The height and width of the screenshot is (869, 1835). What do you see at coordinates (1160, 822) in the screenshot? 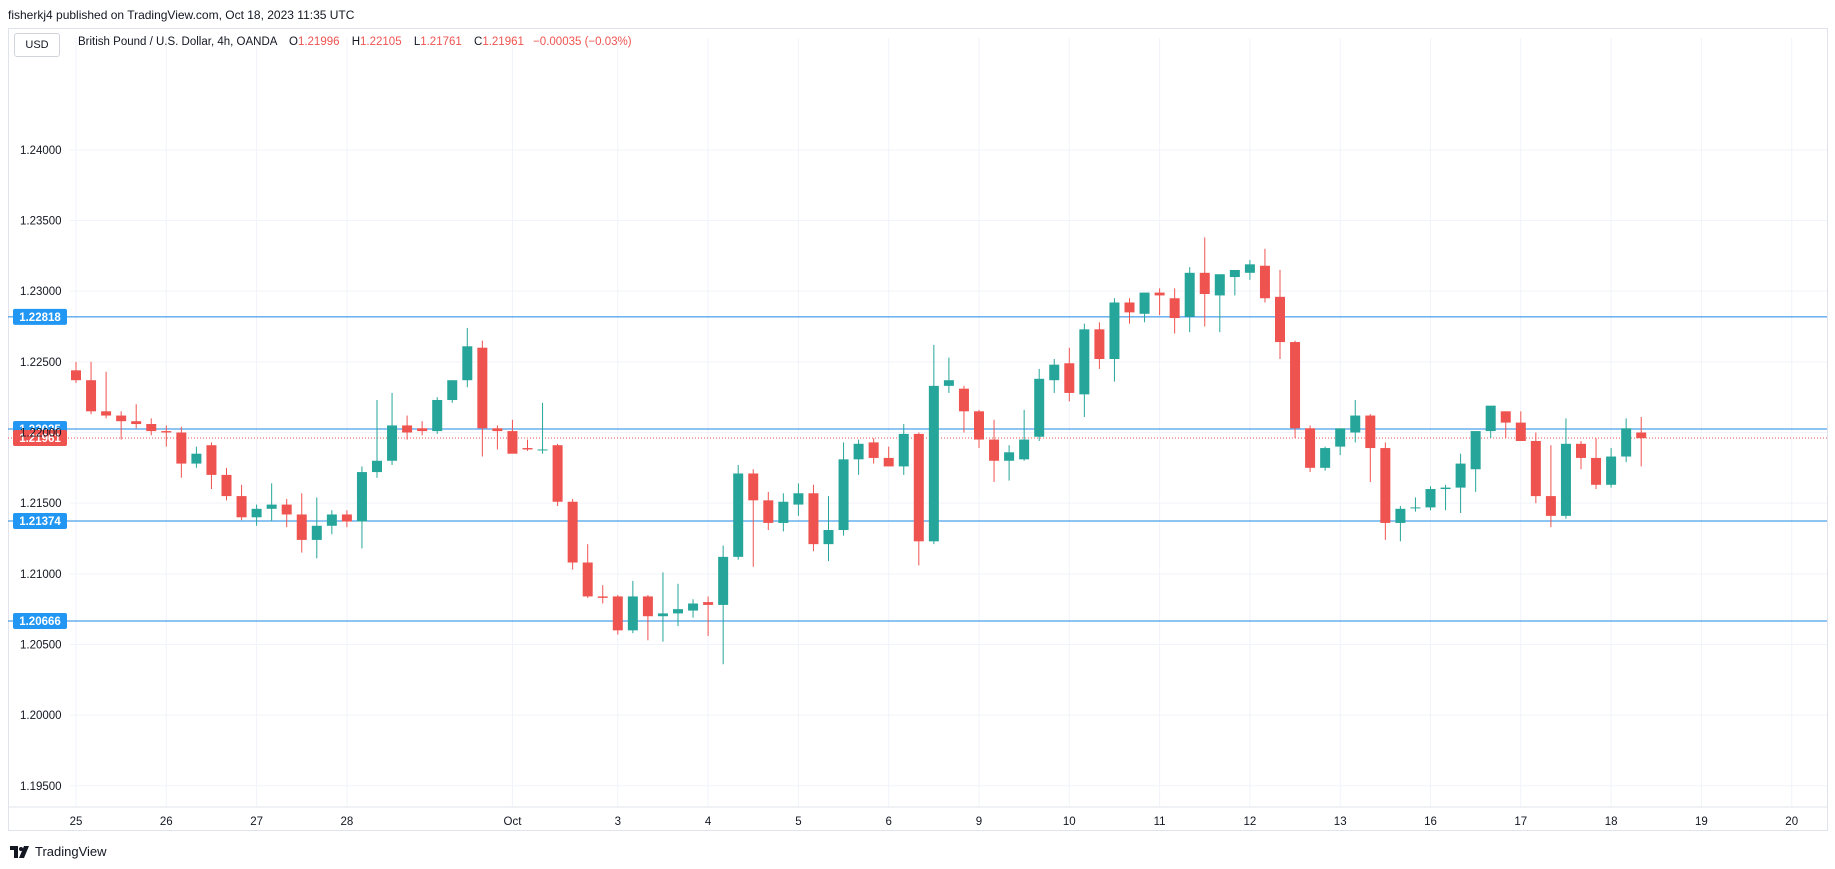
I see `x-tick-label: 11` at bounding box center [1160, 822].